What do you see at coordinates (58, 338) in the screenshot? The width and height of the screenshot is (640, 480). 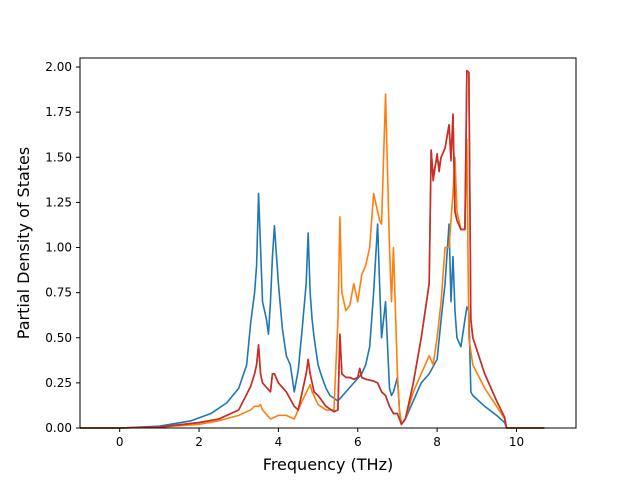 I see `y-tick-label: 0.50` at bounding box center [58, 338].